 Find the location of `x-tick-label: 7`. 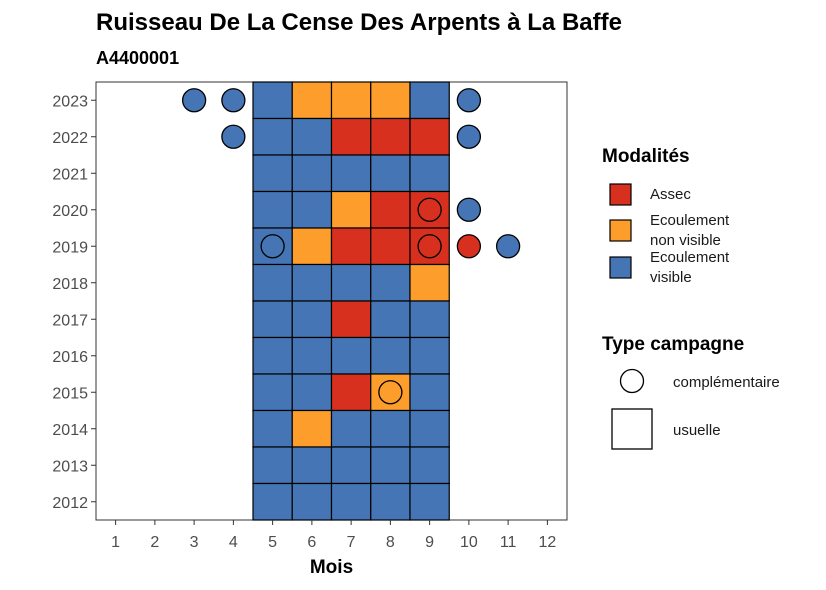

x-tick-label: 7 is located at coordinates (351, 542).